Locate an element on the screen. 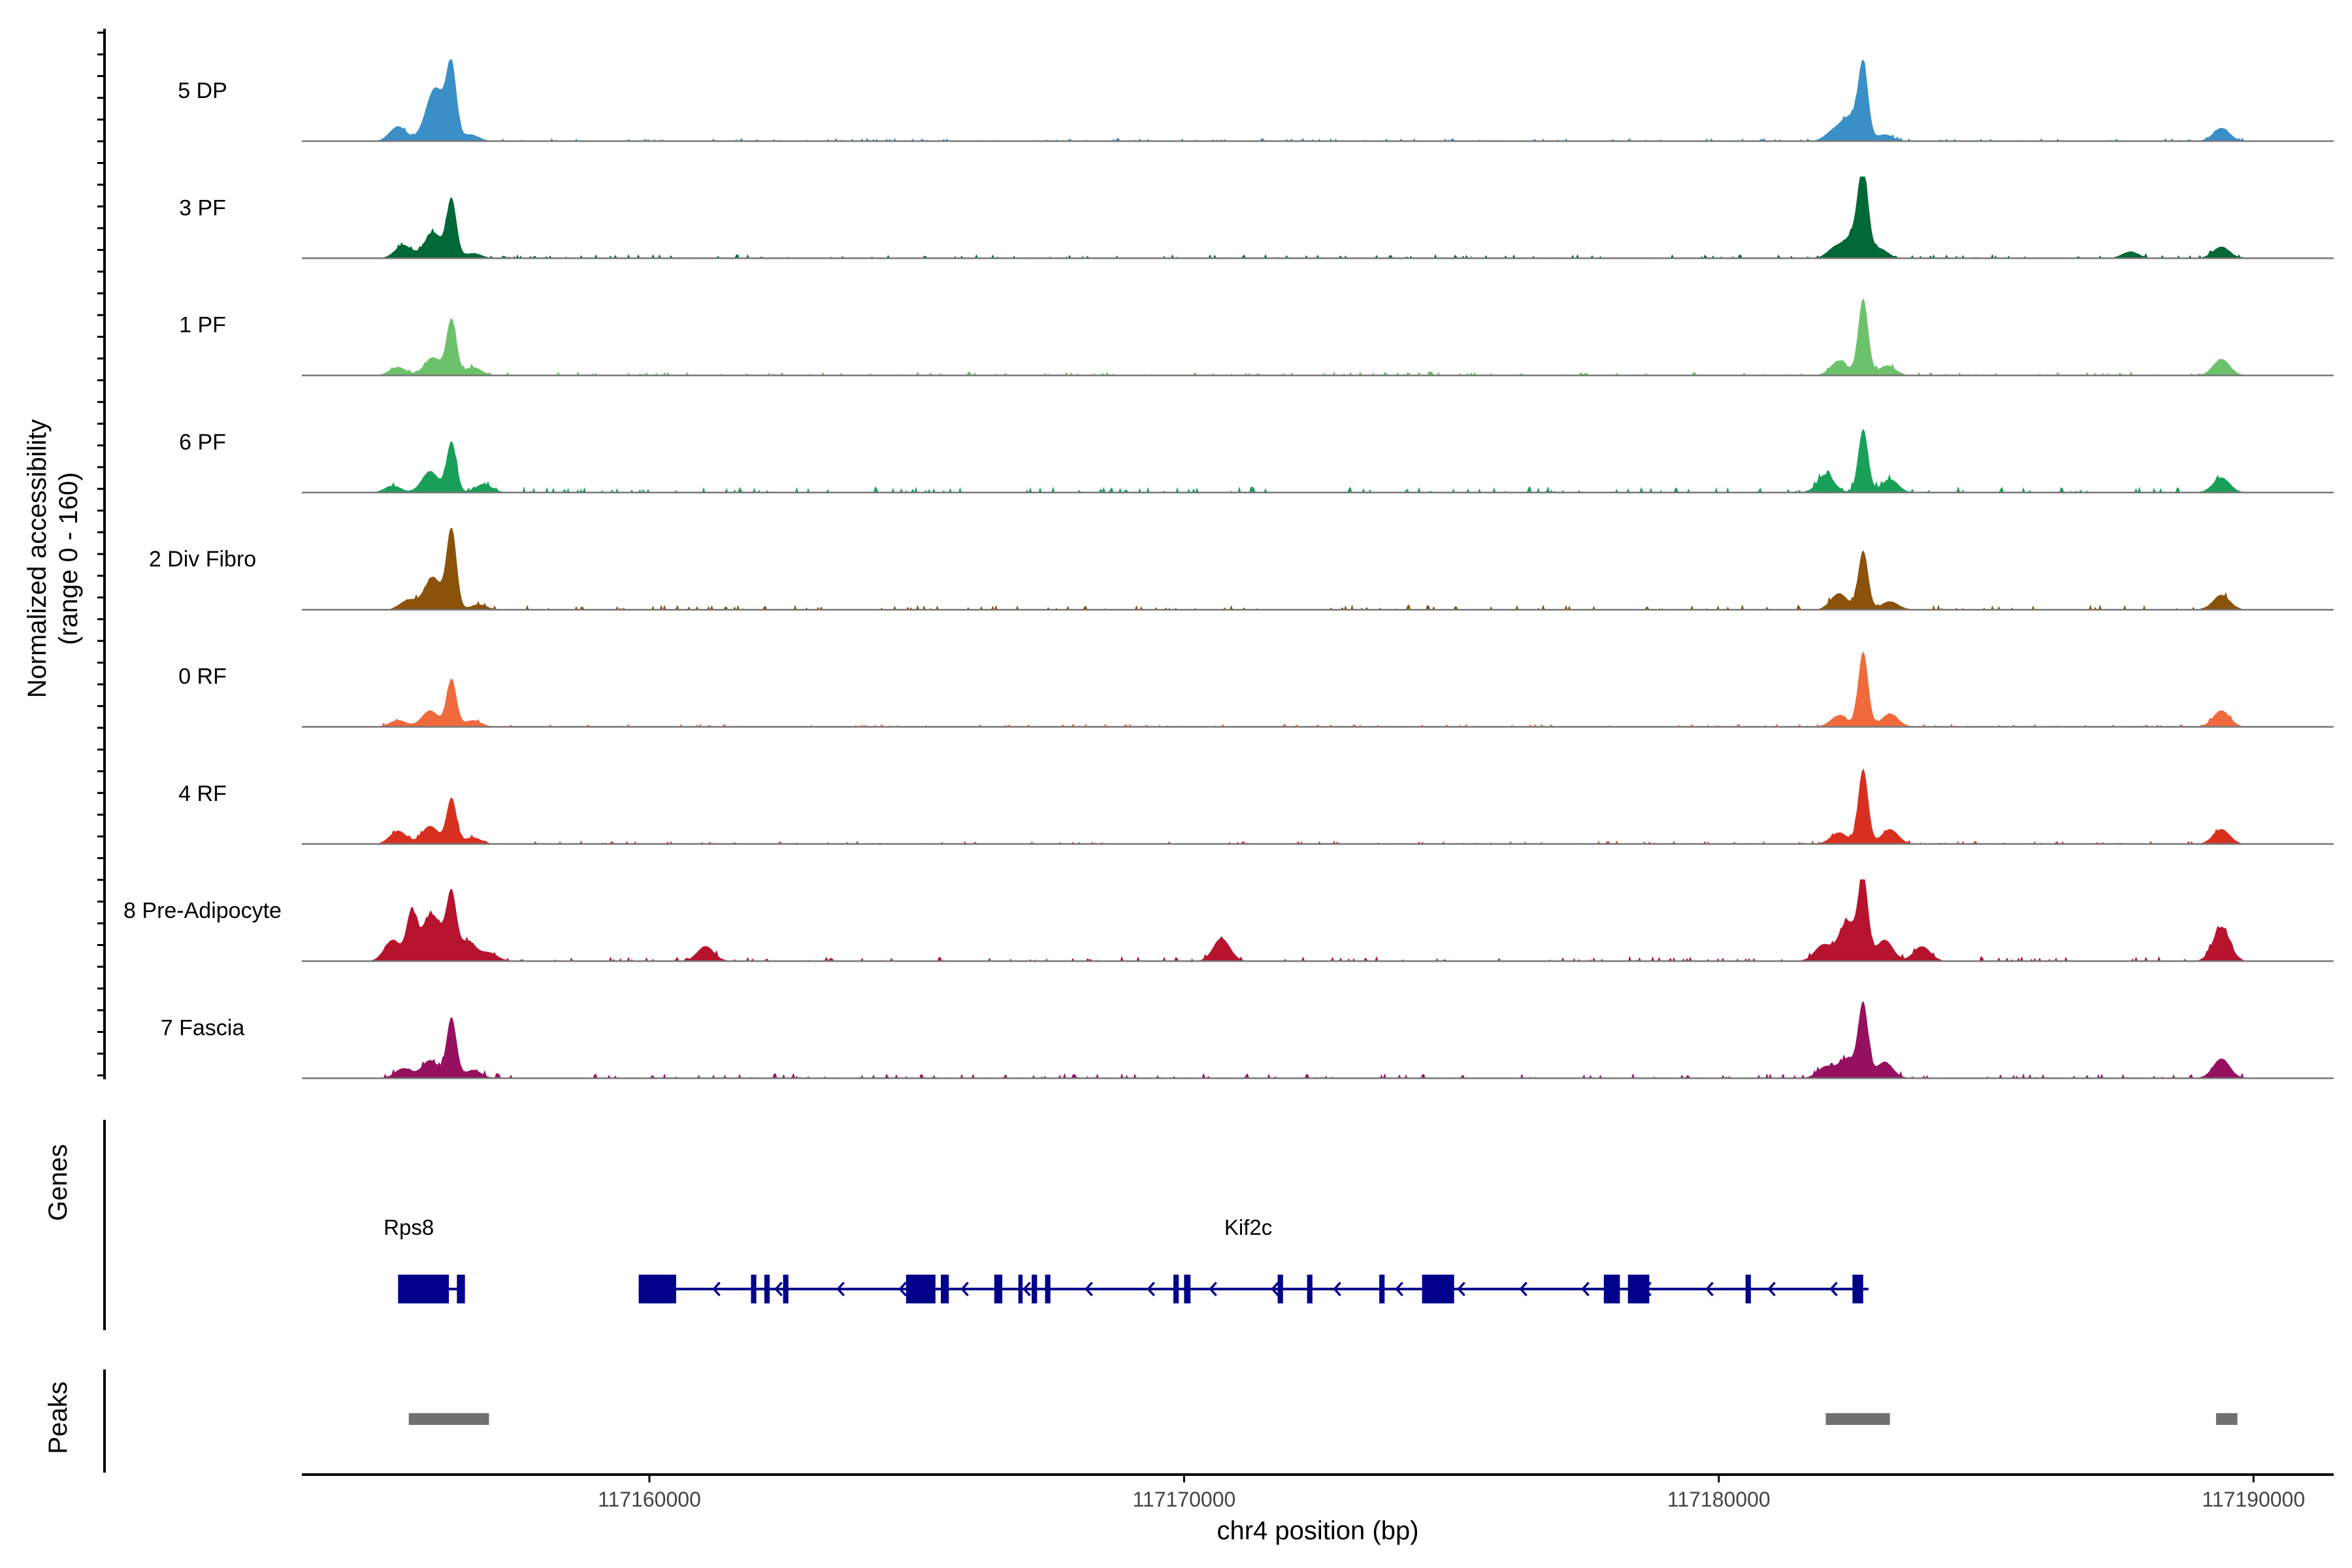 The image size is (2352, 1568). y-axis-range: (range 0 - 160) is located at coordinates (68, 558).